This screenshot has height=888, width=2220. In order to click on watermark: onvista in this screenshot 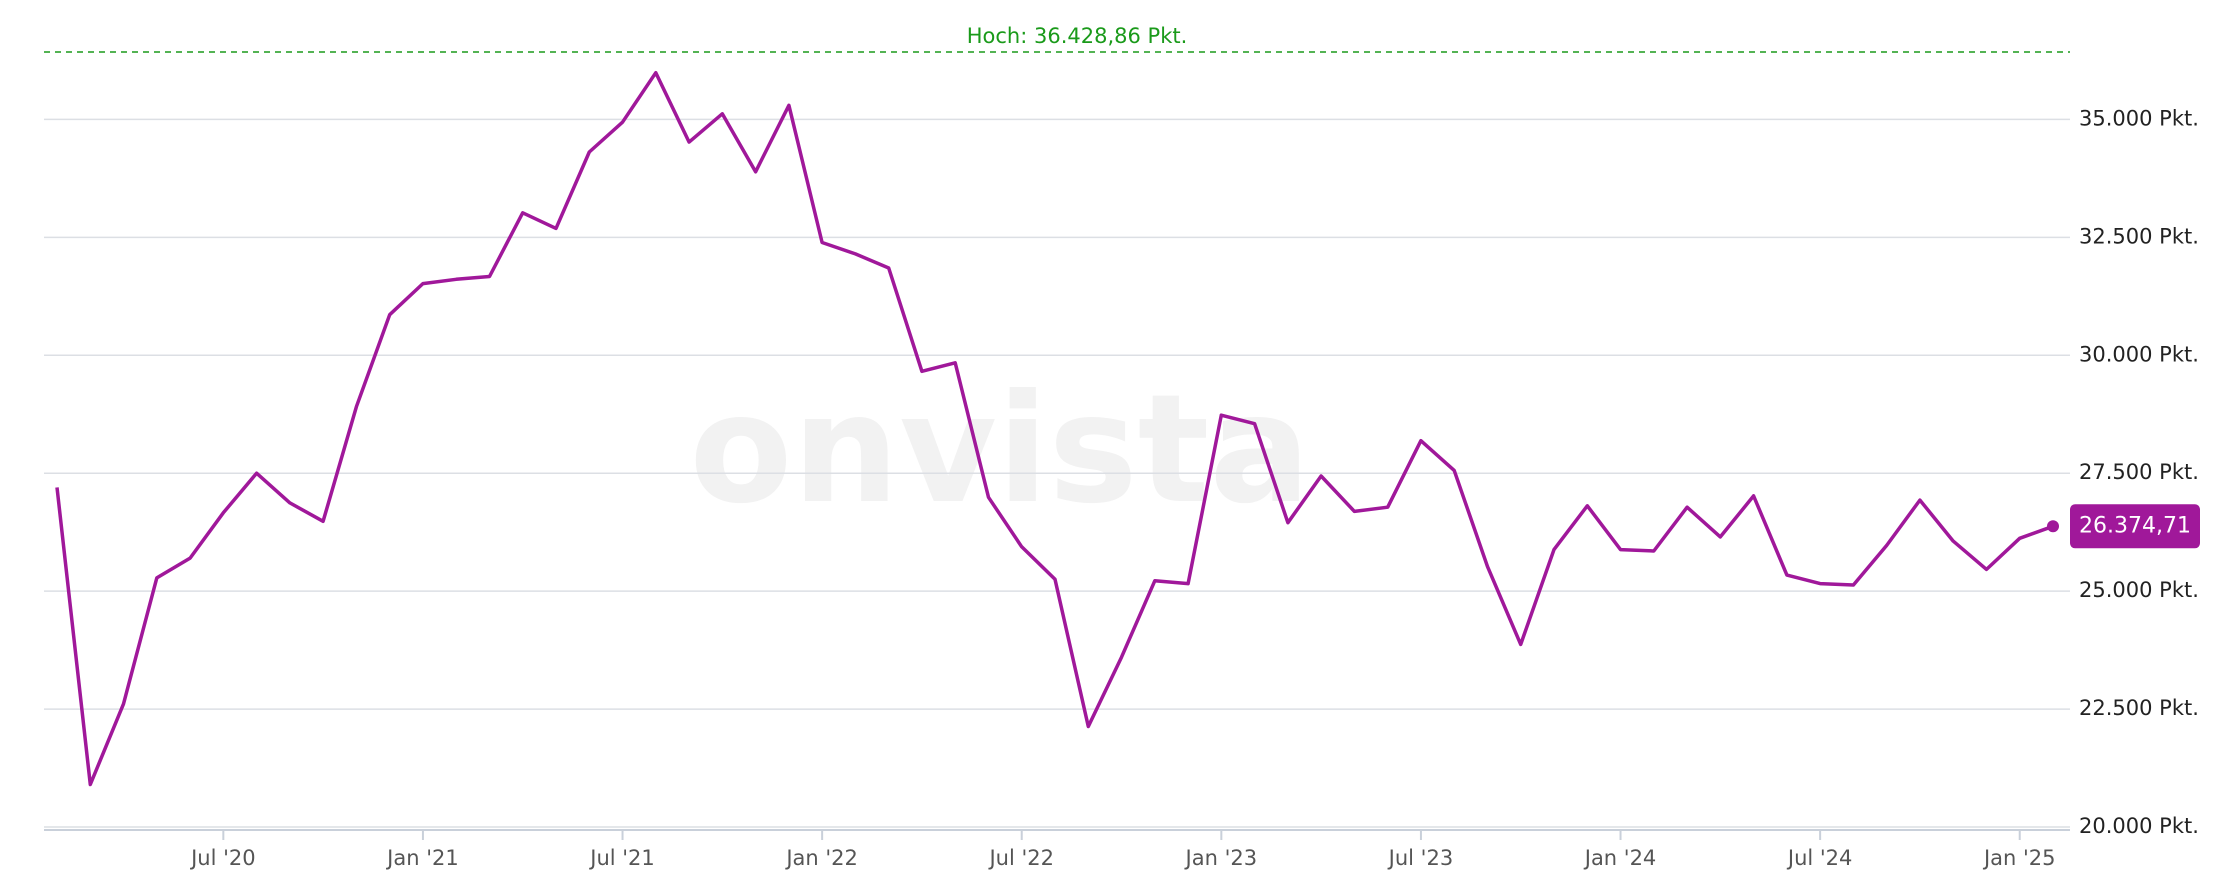, I will do `click(999, 450)`.